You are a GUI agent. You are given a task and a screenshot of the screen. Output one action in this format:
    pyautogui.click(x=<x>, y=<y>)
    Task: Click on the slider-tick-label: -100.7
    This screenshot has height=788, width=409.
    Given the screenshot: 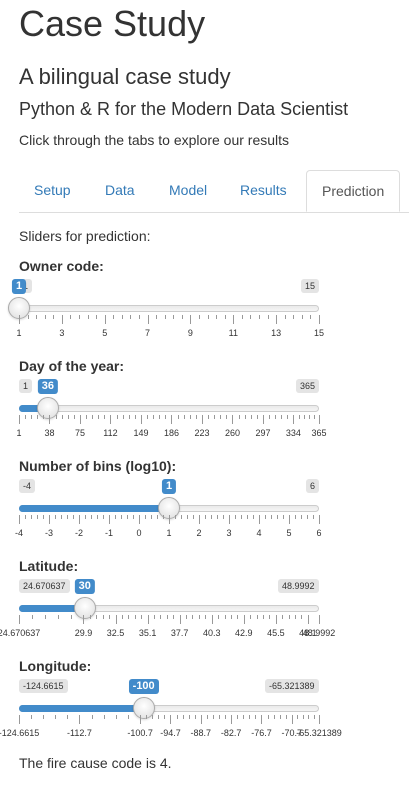 What is the action you would take?
    pyautogui.click(x=140, y=733)
    